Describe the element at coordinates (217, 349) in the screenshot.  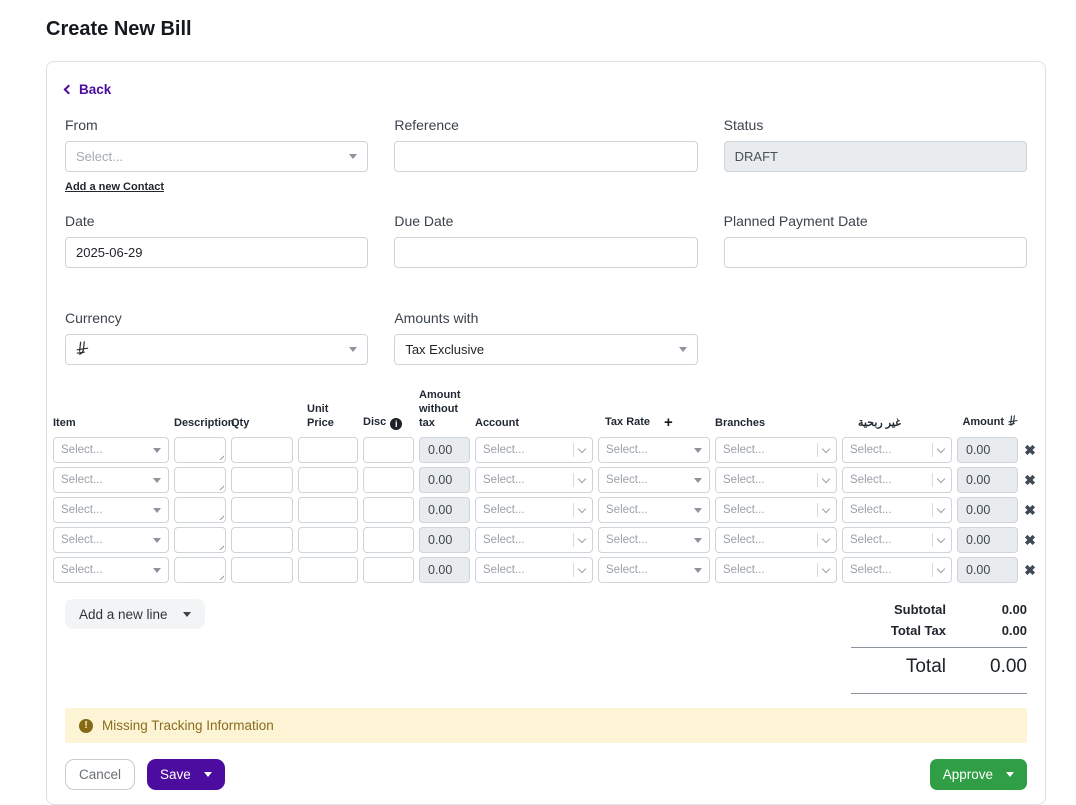
I see `currency-select` at that location.